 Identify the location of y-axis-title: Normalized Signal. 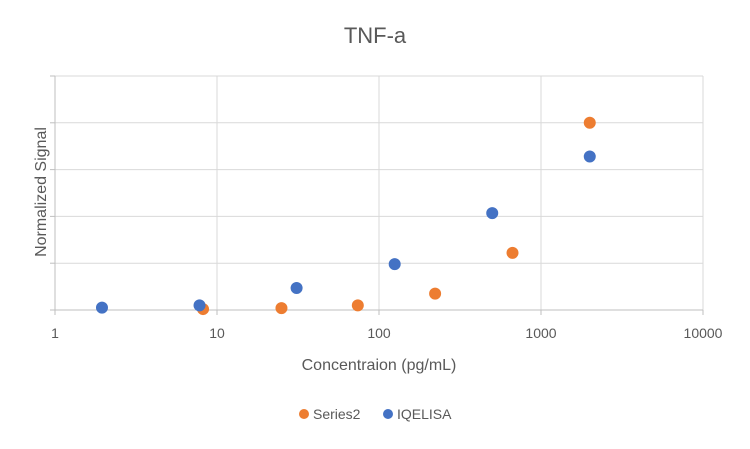
(41, 192).